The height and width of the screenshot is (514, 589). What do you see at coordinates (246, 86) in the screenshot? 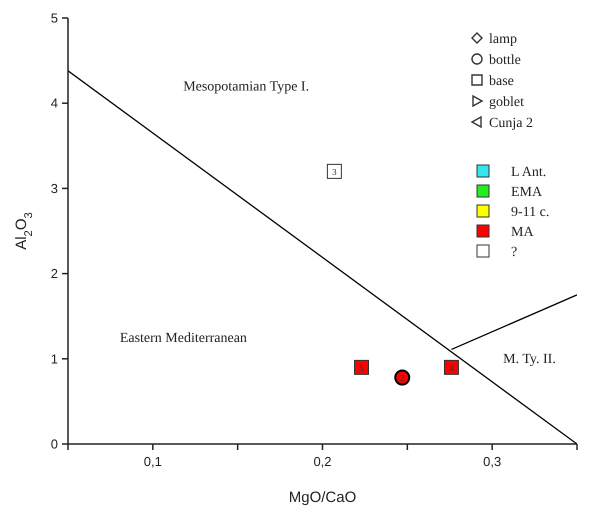
I see `annotation: Mesopotamian Type I.` at bounding box center [246, 86].